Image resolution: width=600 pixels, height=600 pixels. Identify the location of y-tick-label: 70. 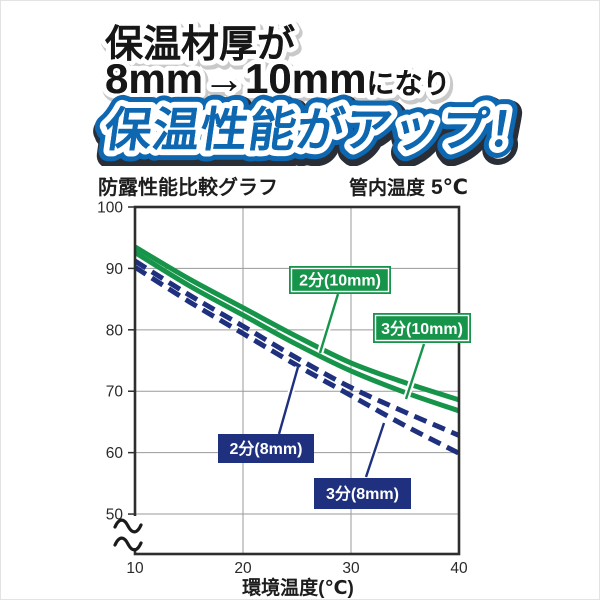
(115, 392).